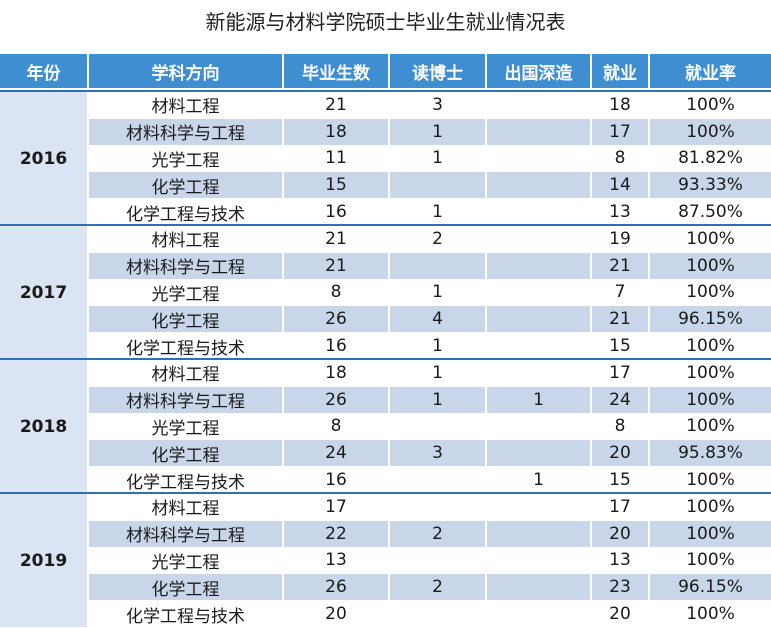 This screenshot has height=628, width=771. Describe the element at coordinates (43, 426) in the screenshot. I see `year-cell: 2018` at that location.